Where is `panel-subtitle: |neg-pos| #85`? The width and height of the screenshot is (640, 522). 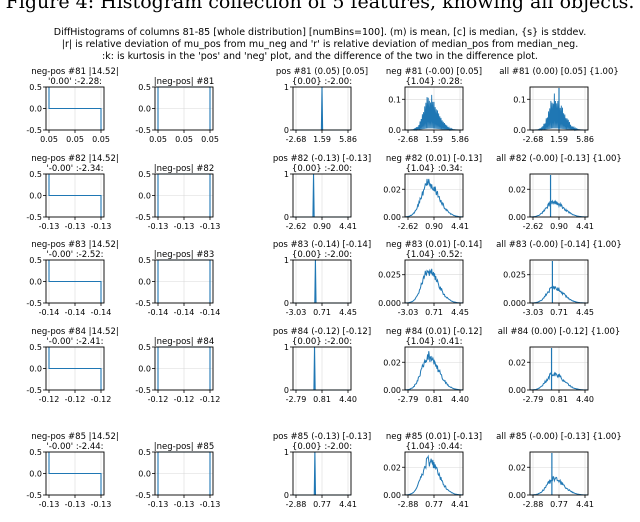
panel-subtitle: |neg-pos| #85 is located at coordinates (184, 447).